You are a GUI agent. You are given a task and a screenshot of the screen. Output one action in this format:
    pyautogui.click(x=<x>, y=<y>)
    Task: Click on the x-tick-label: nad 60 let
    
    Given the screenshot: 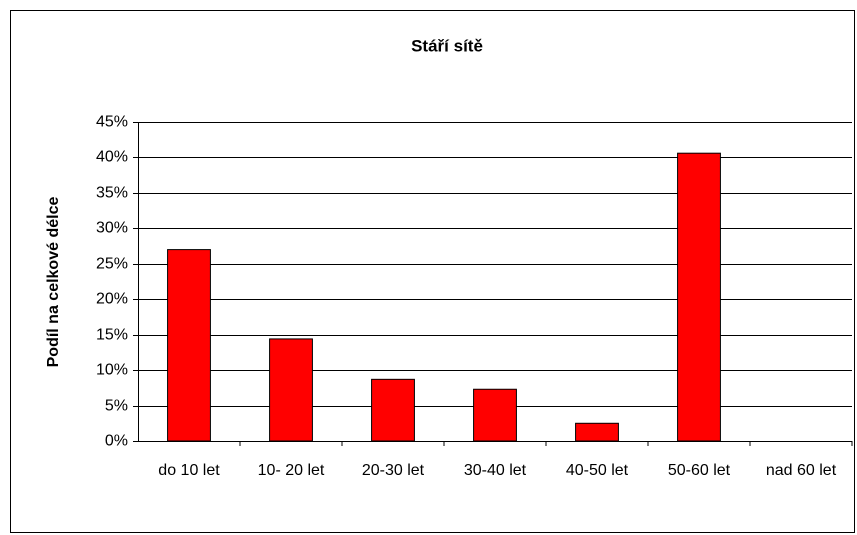 What is the action you would take?
    pyautogui.click(x=801, y=470)
    